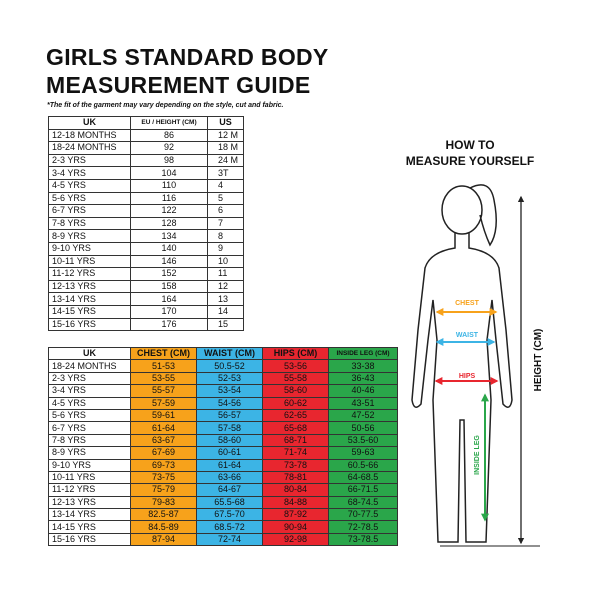 The width and height of the screenshot is (600, 600). What do you see at coordinates (169, 324) in the screenshot?
I see `cell: 176` at bounding box center [169, 324].